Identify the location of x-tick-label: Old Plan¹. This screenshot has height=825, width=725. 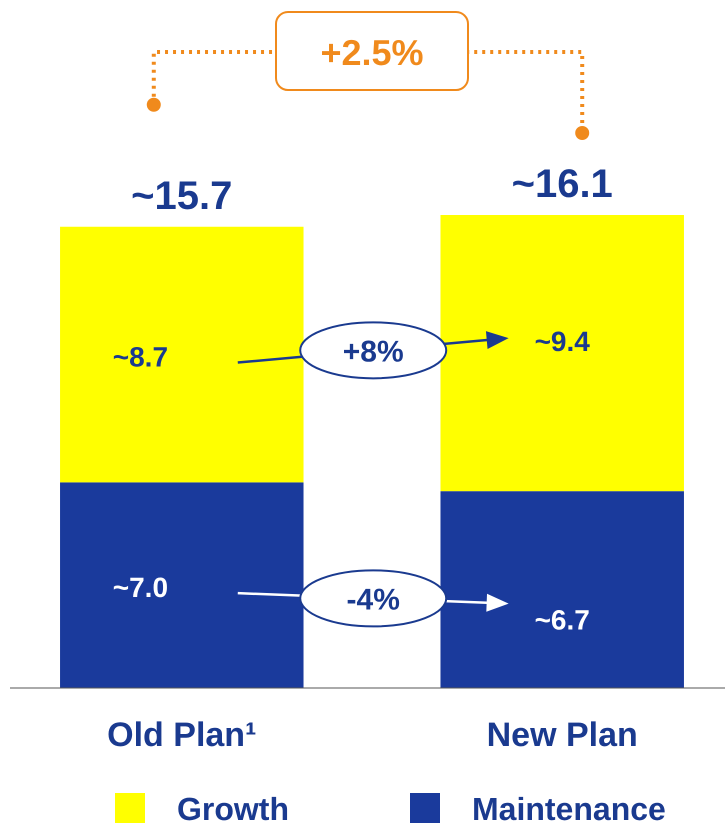
(181, 735).